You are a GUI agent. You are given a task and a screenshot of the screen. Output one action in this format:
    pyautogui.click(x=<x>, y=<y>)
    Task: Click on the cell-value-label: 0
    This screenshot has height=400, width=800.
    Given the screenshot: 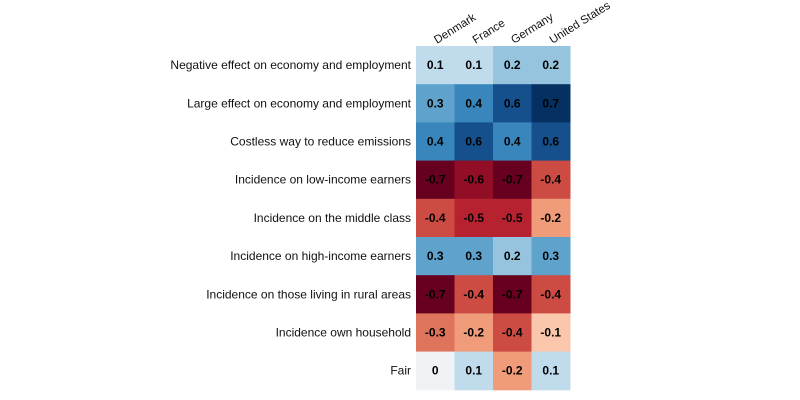 What is the action you would take?
    pyautogui.click(x=435, y=371)
    